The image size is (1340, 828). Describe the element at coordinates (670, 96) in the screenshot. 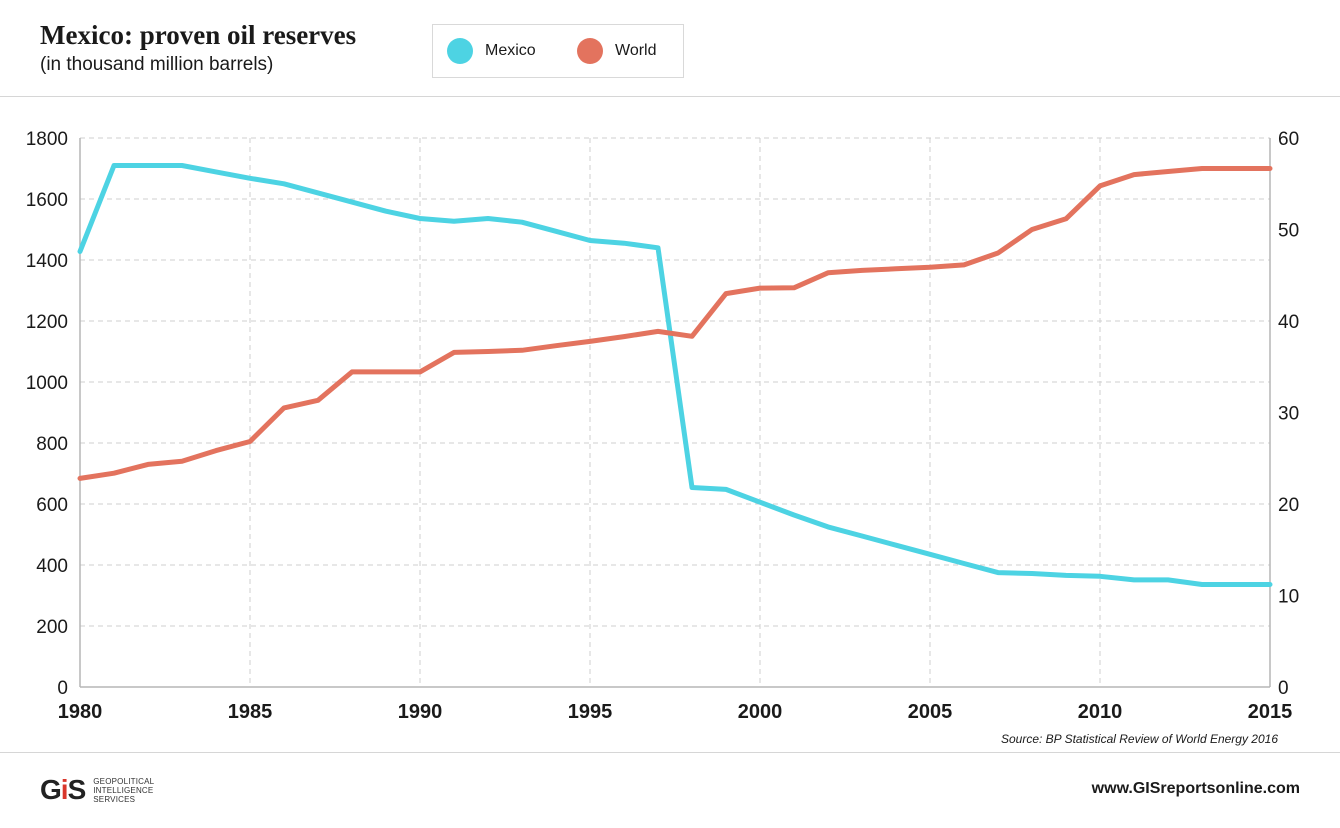

I see `header-divider` at that location.